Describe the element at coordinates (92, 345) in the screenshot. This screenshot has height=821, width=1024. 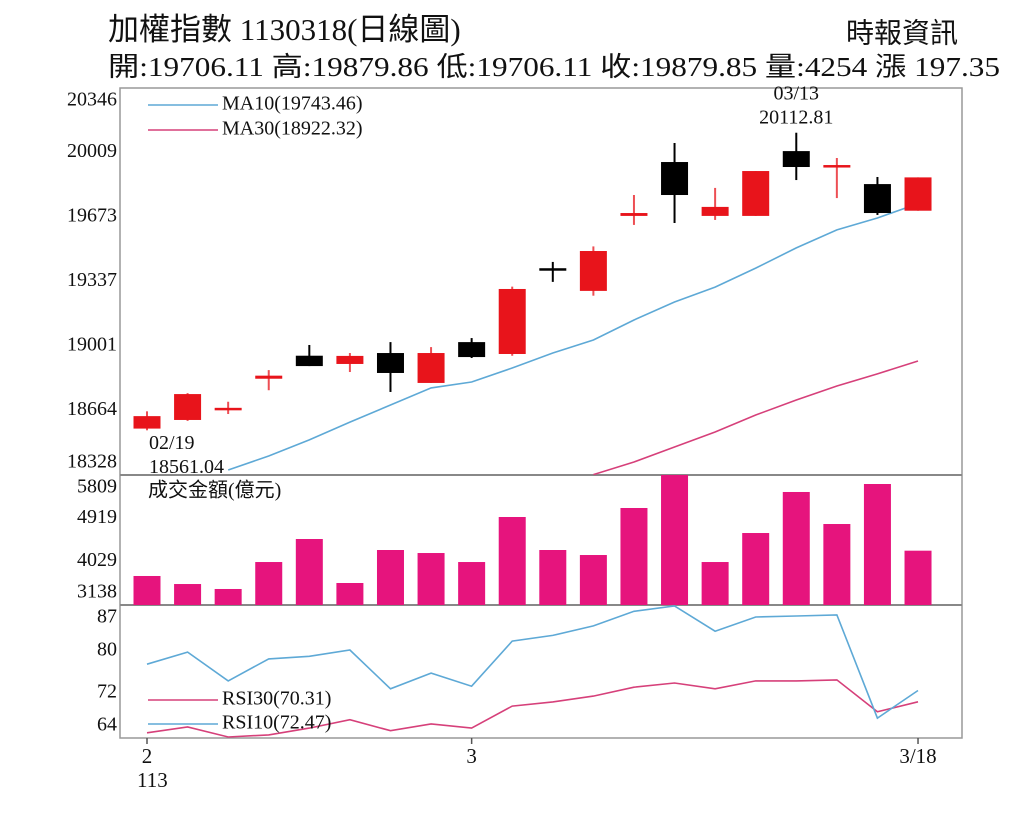
I see `y-tick-label: 19001` at that location.